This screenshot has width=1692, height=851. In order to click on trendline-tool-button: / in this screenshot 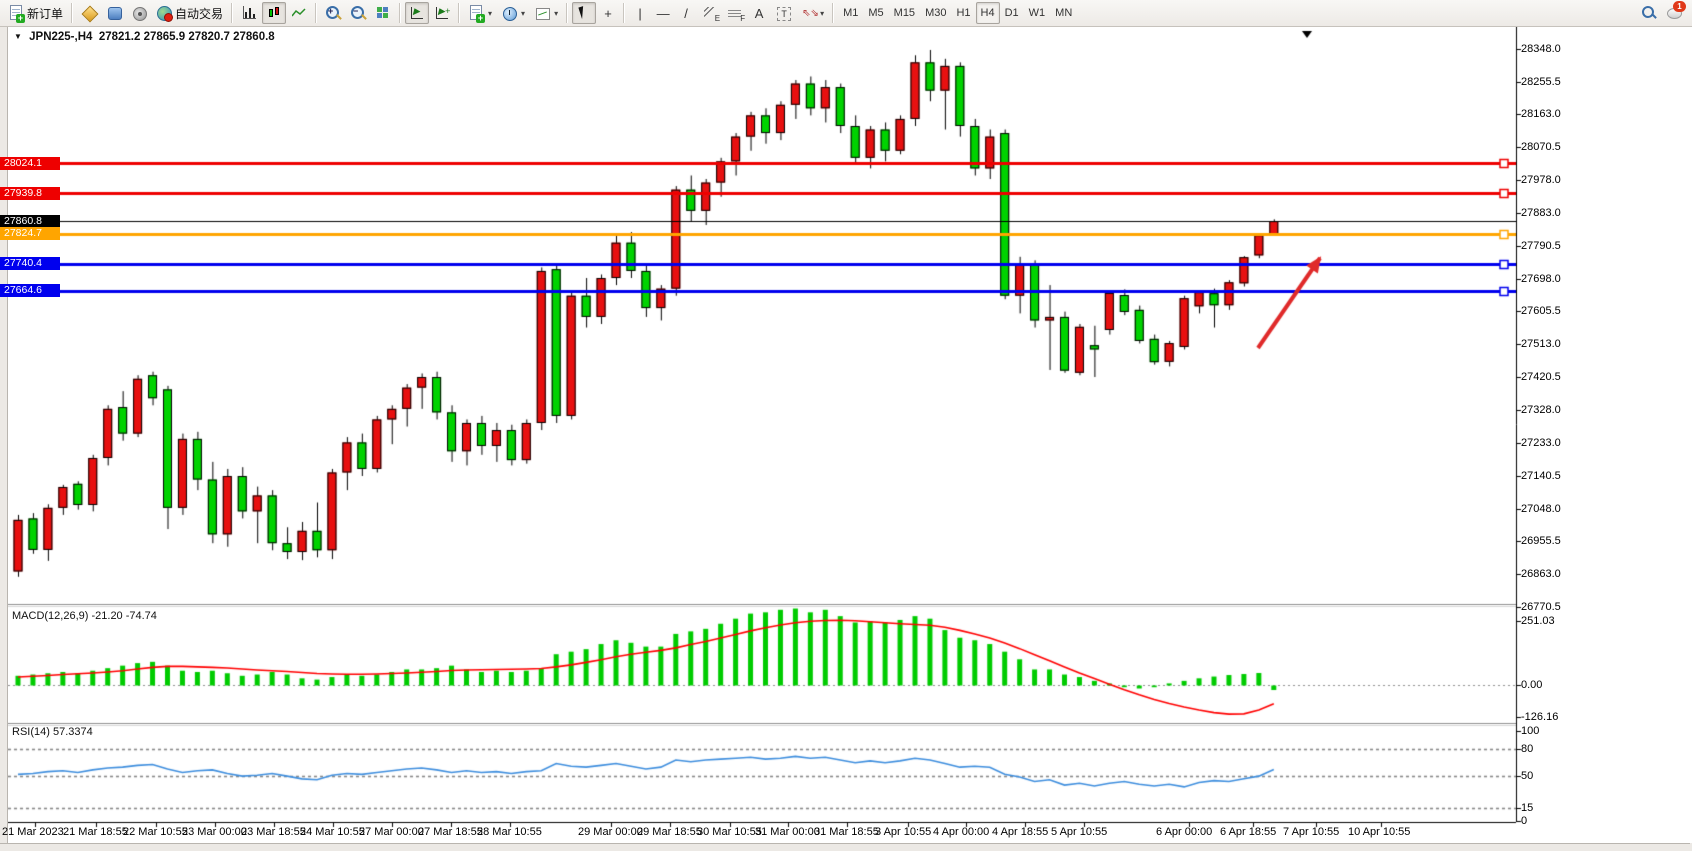, I will do `click(686, 13)`.